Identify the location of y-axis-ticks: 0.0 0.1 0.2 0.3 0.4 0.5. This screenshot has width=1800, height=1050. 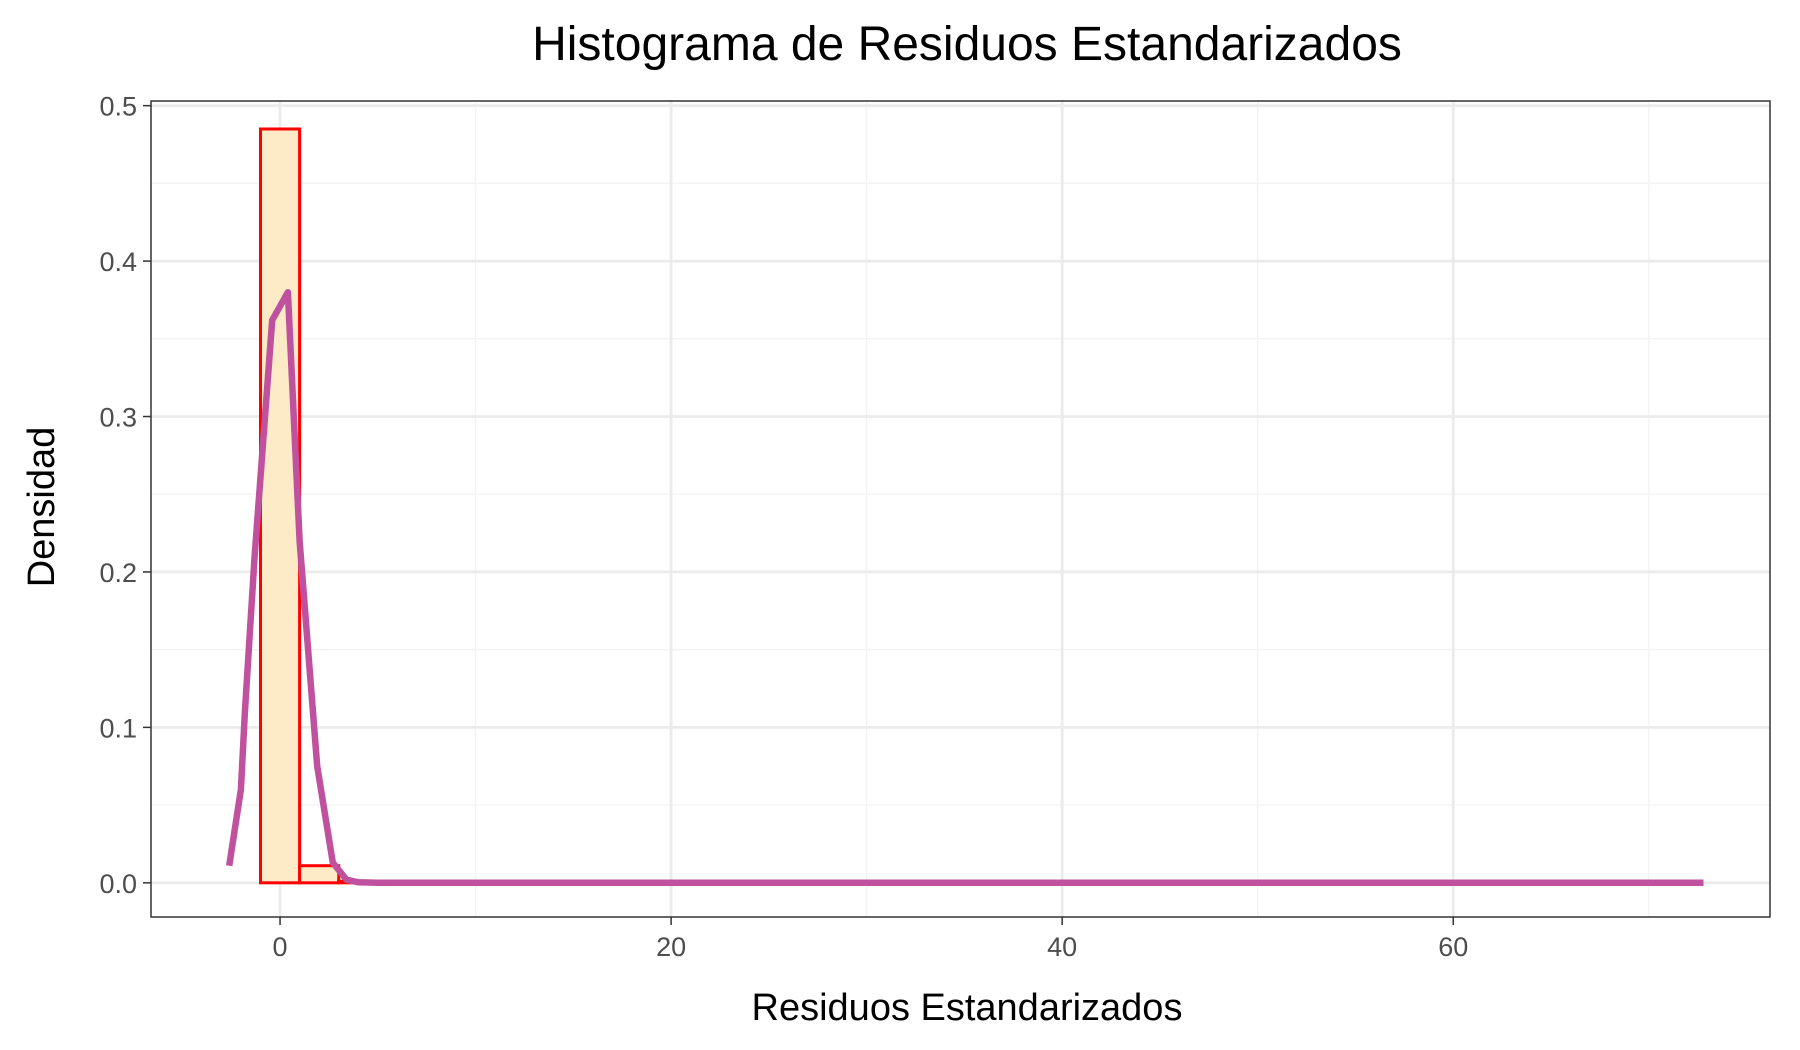
(125, 495).